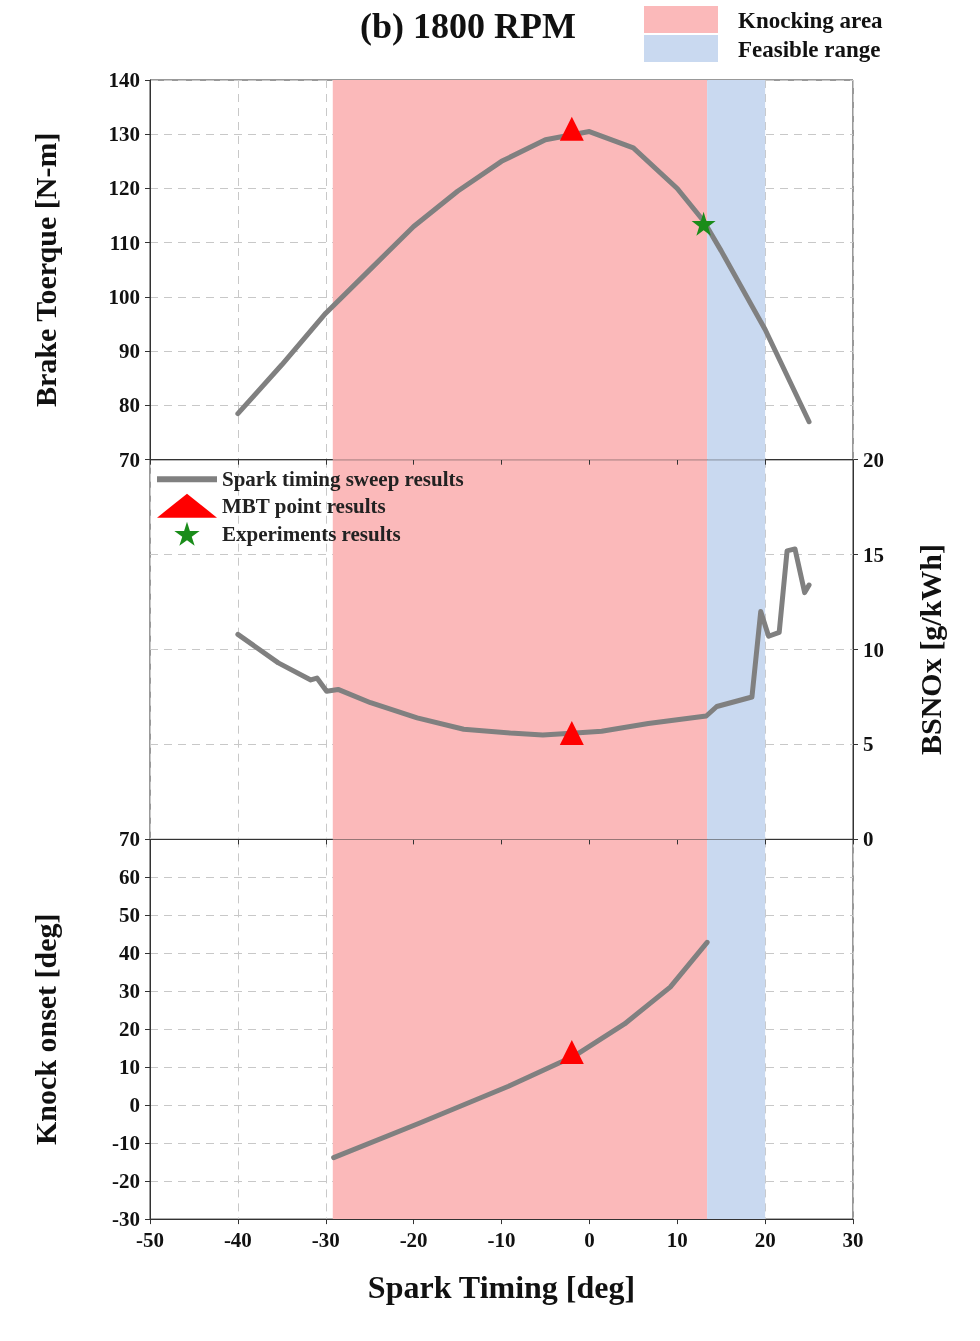  I want to click on y2-tick-label: 20, so click(873, 459).